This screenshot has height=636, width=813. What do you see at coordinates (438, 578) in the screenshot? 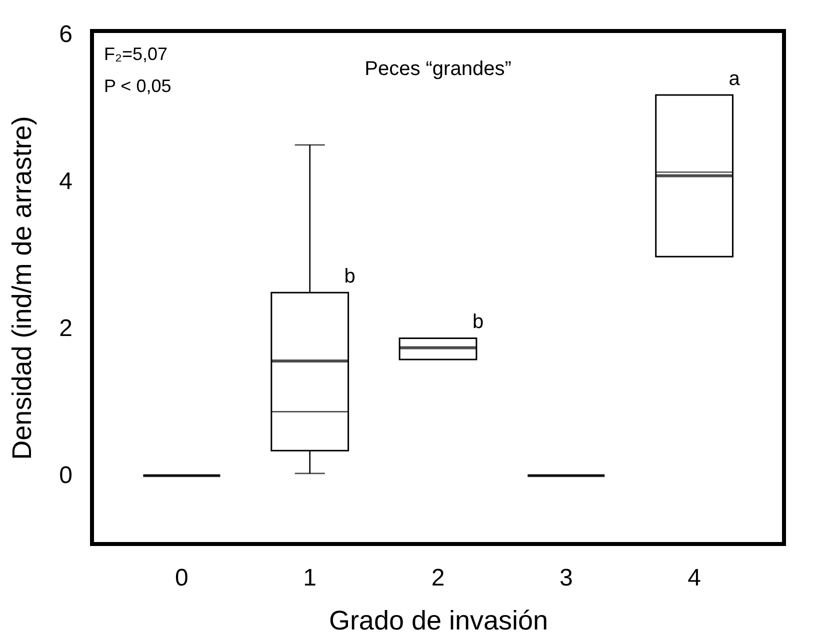
I see `x-tick-label: 2` at bounding box center [438, 578].